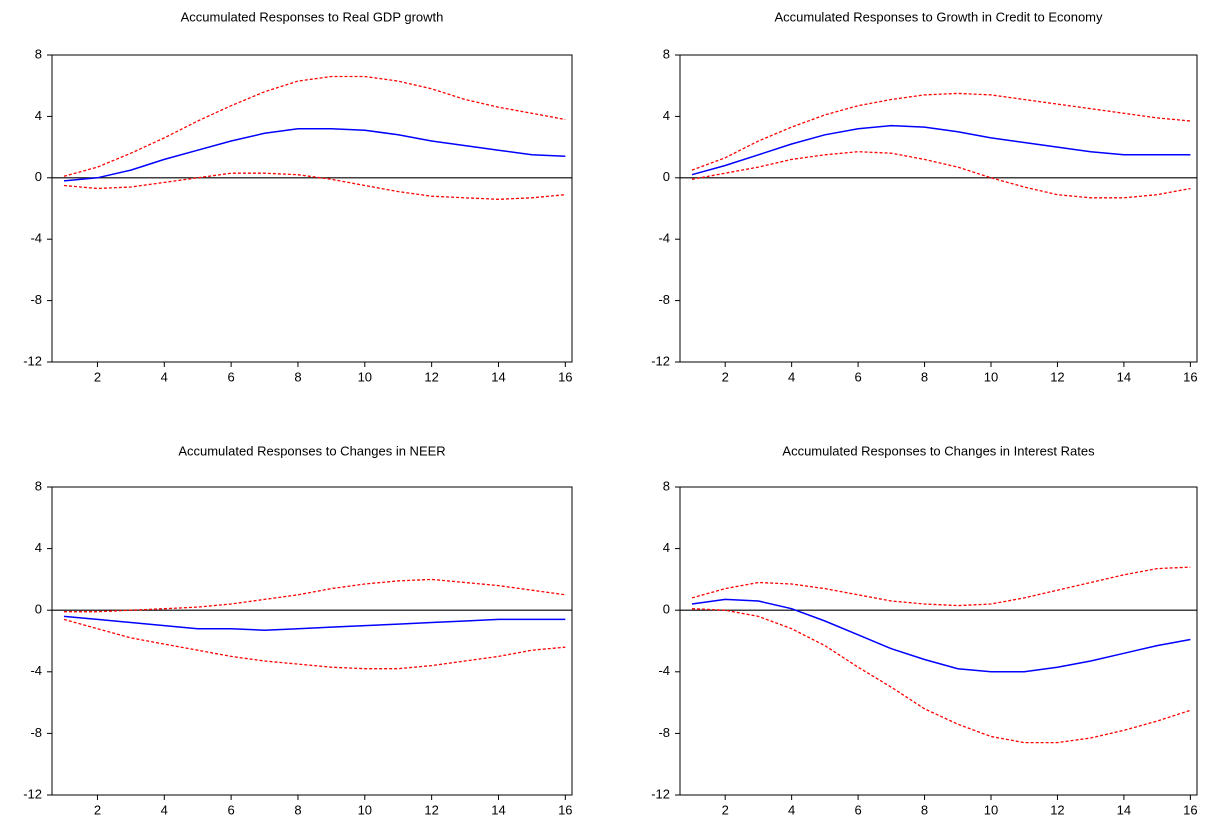 This screenshot has height=825, width=1217. I want to click on chart-title: Accumulated Responses to Real GDP growth, so click(312, 16).